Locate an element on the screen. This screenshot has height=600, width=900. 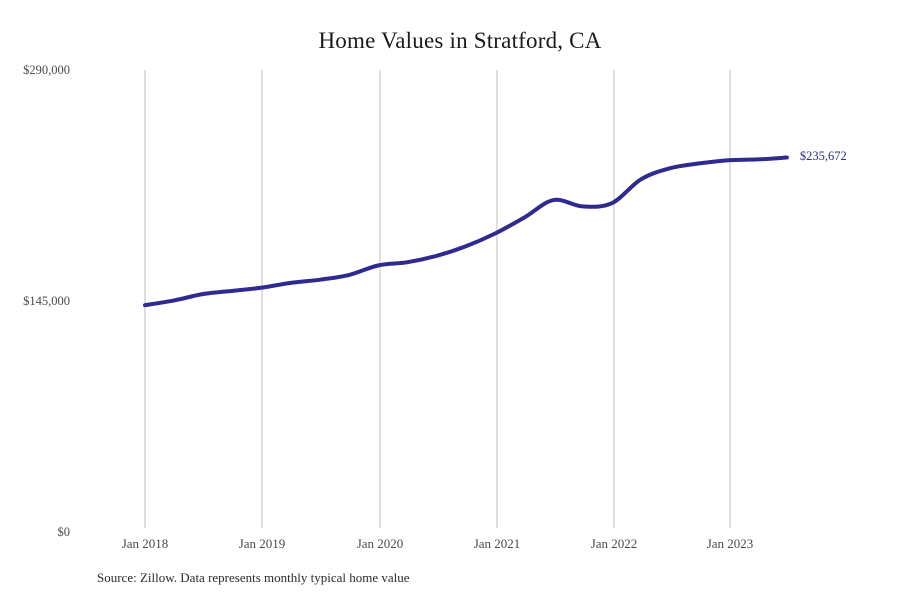
chart-title: Home Values in Stratford, CA is located at coordinates (460, 40).